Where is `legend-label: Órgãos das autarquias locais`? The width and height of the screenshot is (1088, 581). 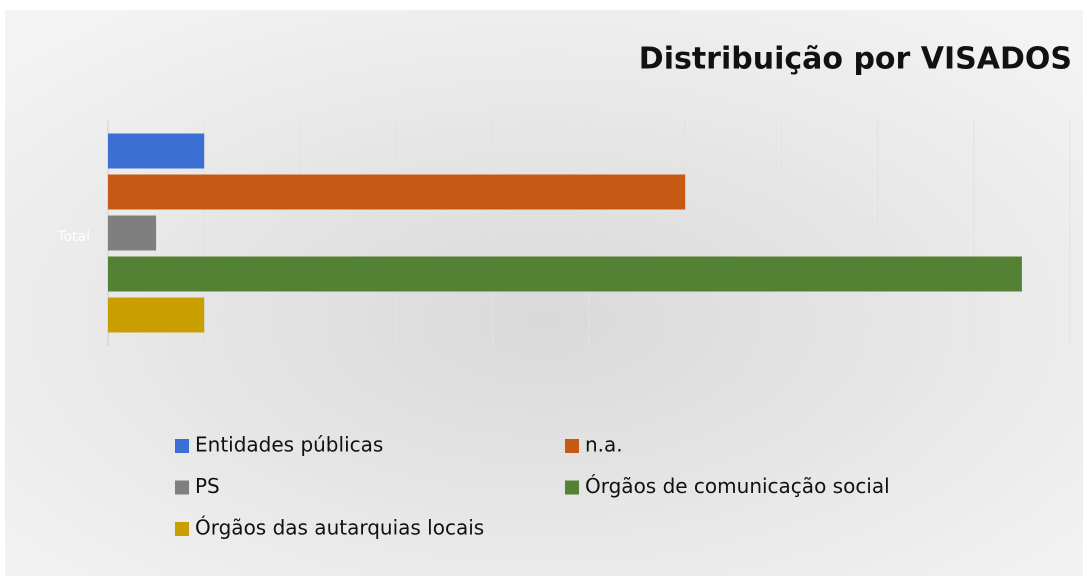 legend-label: Órgãos das autarquias locais is located at coordinates (339, 528).